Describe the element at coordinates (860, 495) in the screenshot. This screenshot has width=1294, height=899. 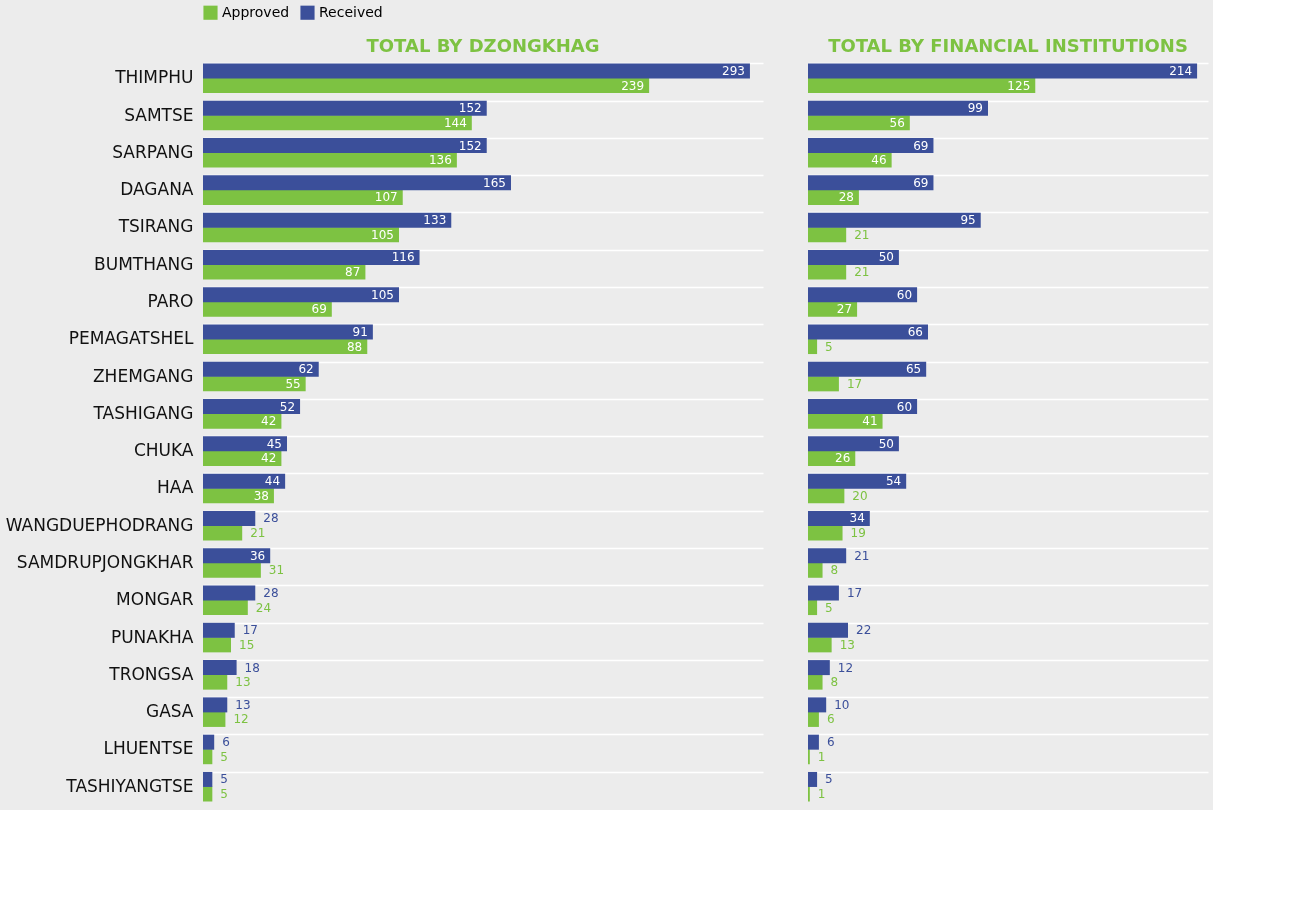
I see `data-label: 20` at that location.